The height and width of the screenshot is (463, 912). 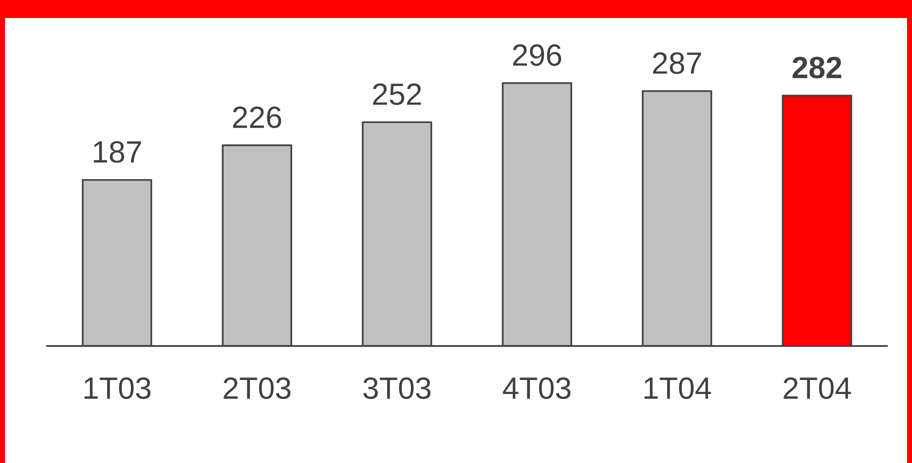 What do you see at coordinates (537, 55) in the screenshot?
I see `data-label: 296` at bounding box center [537, 55].